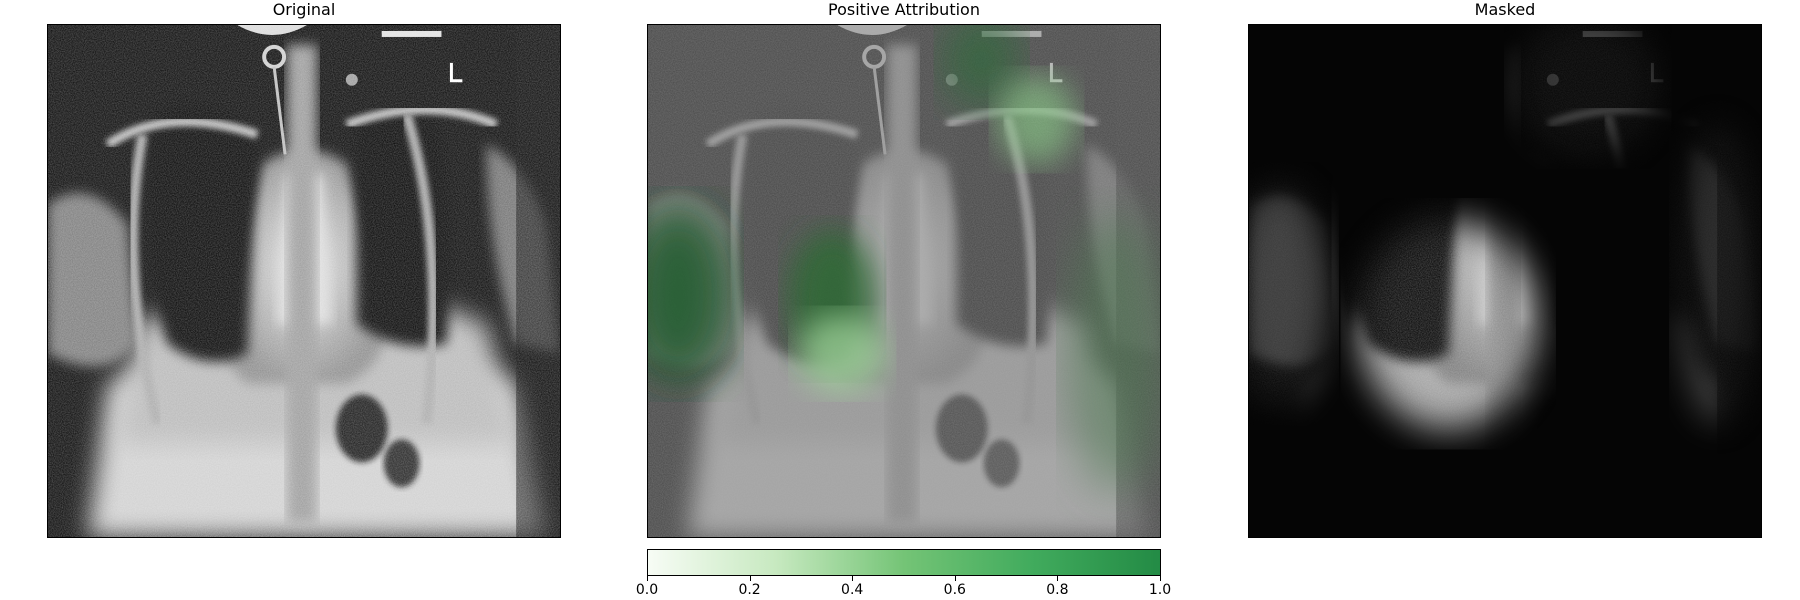 The width and height of the screenshot is (1800, 600). I want to click on colorbar-tick-label: 0.2, so click(749, 590).